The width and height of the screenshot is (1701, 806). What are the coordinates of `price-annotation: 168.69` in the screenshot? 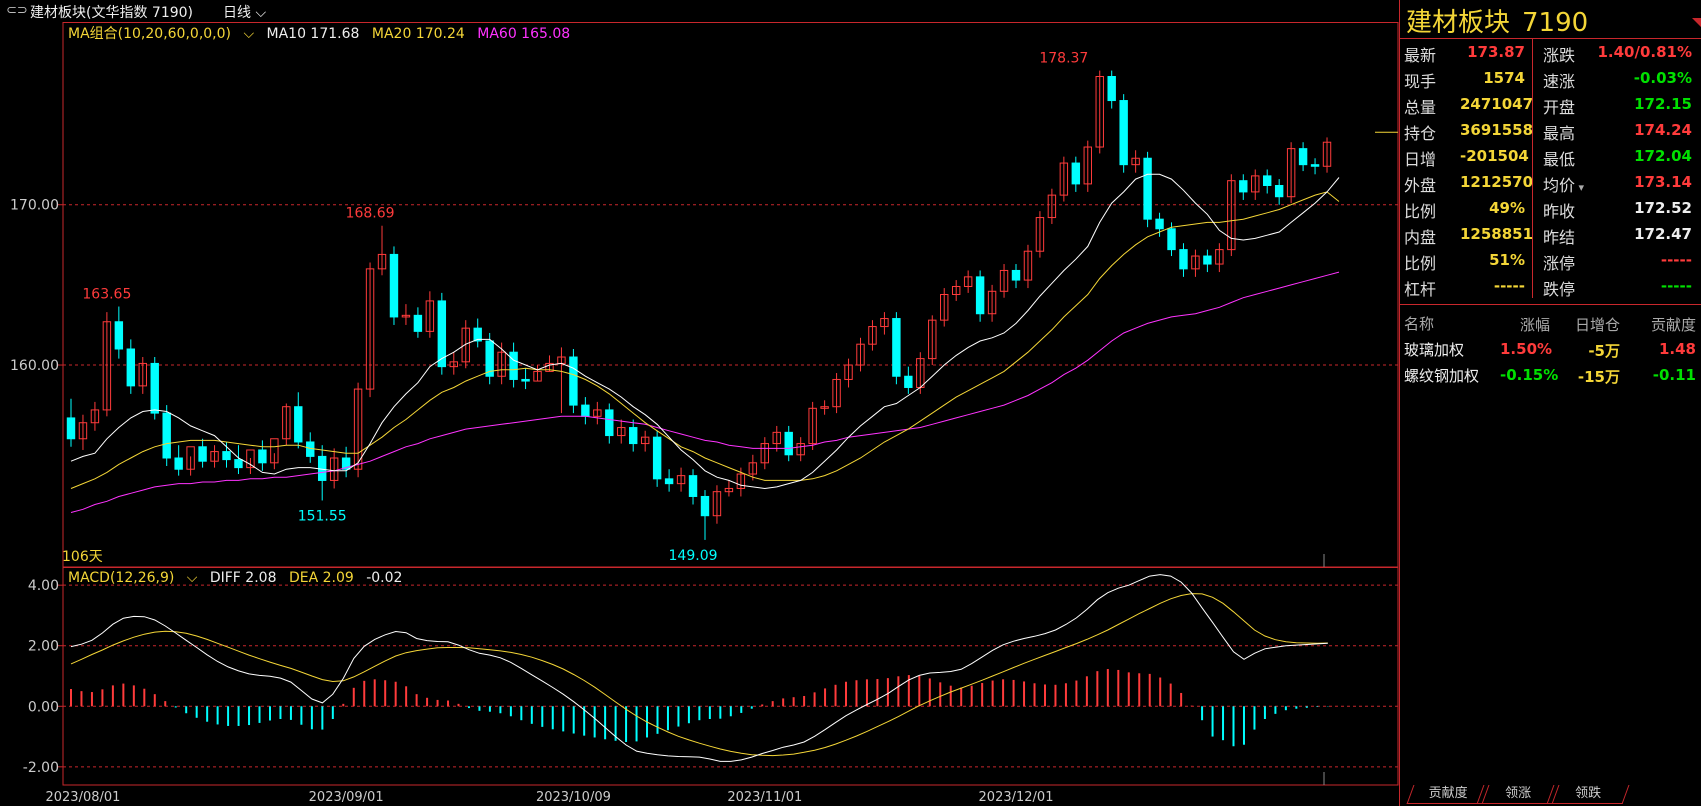 It's located at (370, 214).